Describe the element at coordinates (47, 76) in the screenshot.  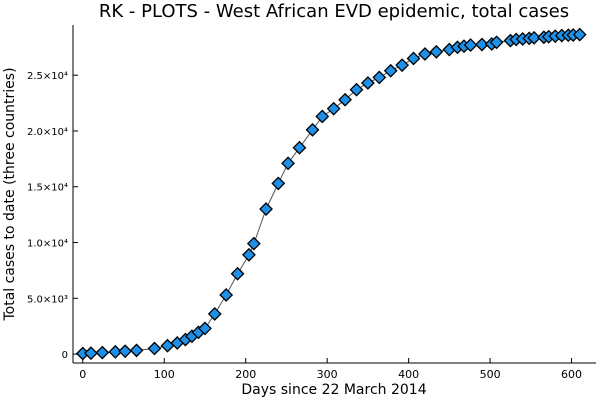
I see `y-tick-label: 2.5×10⁴` at that location.